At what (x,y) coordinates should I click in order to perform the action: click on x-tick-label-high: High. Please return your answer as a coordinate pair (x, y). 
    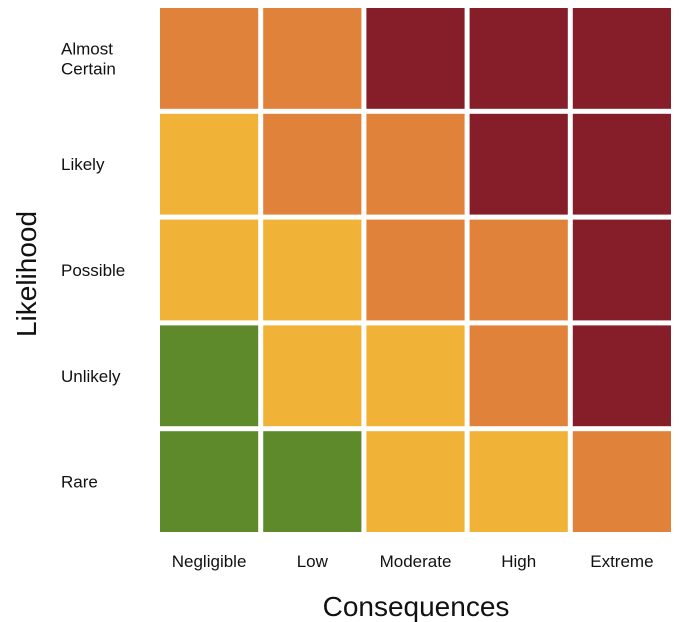
    Looking at the image, I should click on (518, 561).